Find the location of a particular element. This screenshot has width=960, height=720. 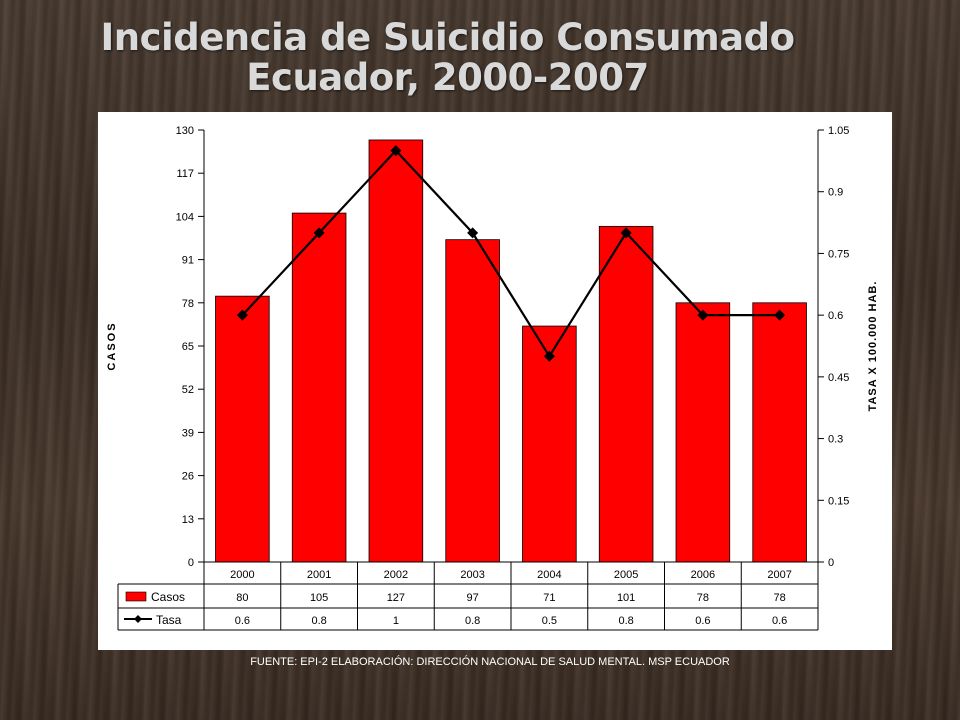

legend-casos-swatch is located at coordinates (136, 596).